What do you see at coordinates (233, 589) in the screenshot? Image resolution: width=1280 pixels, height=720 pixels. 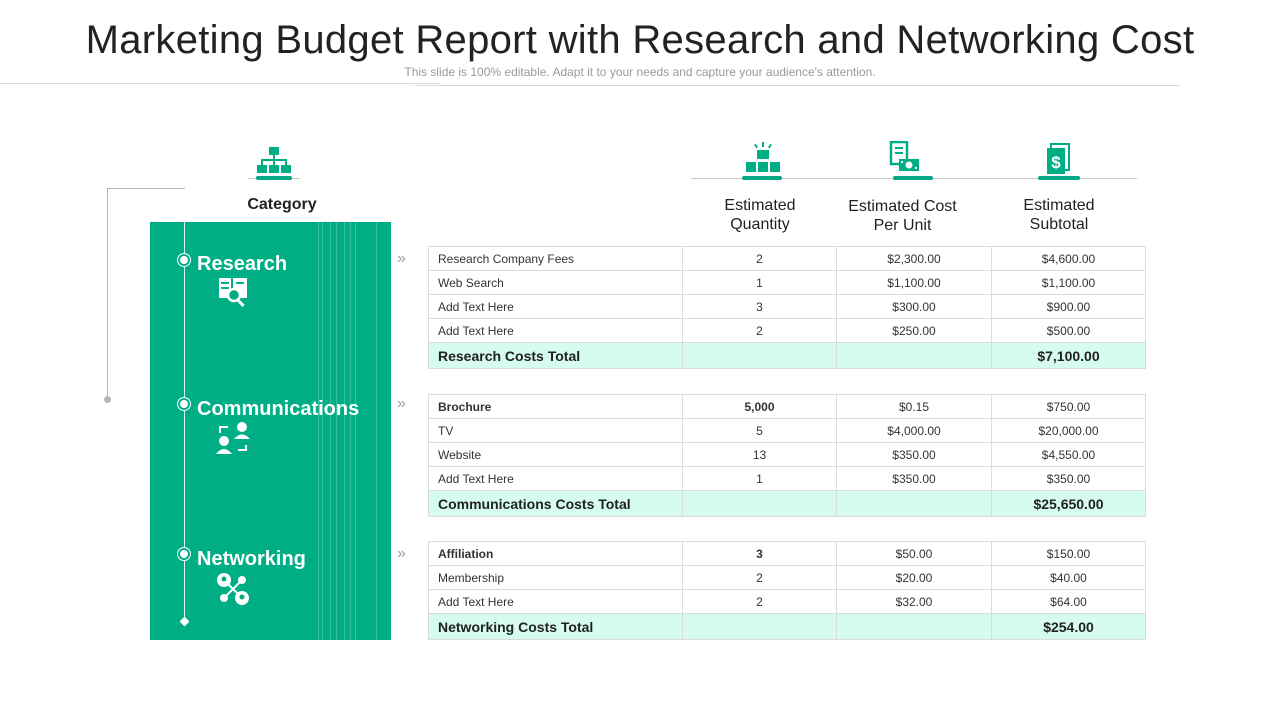 I see `network-people-icon` at bounding box center [233, 589].